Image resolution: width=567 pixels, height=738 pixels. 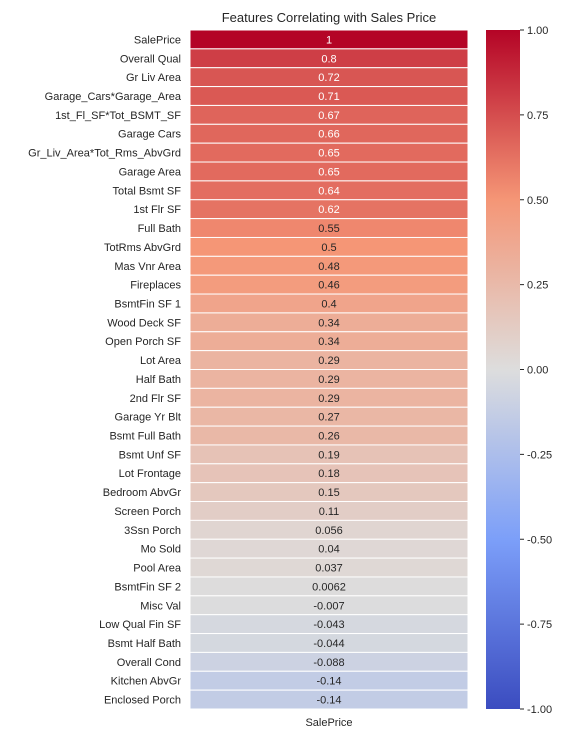 I want to click on colorbar-gradient, so click(x=503, y=369).